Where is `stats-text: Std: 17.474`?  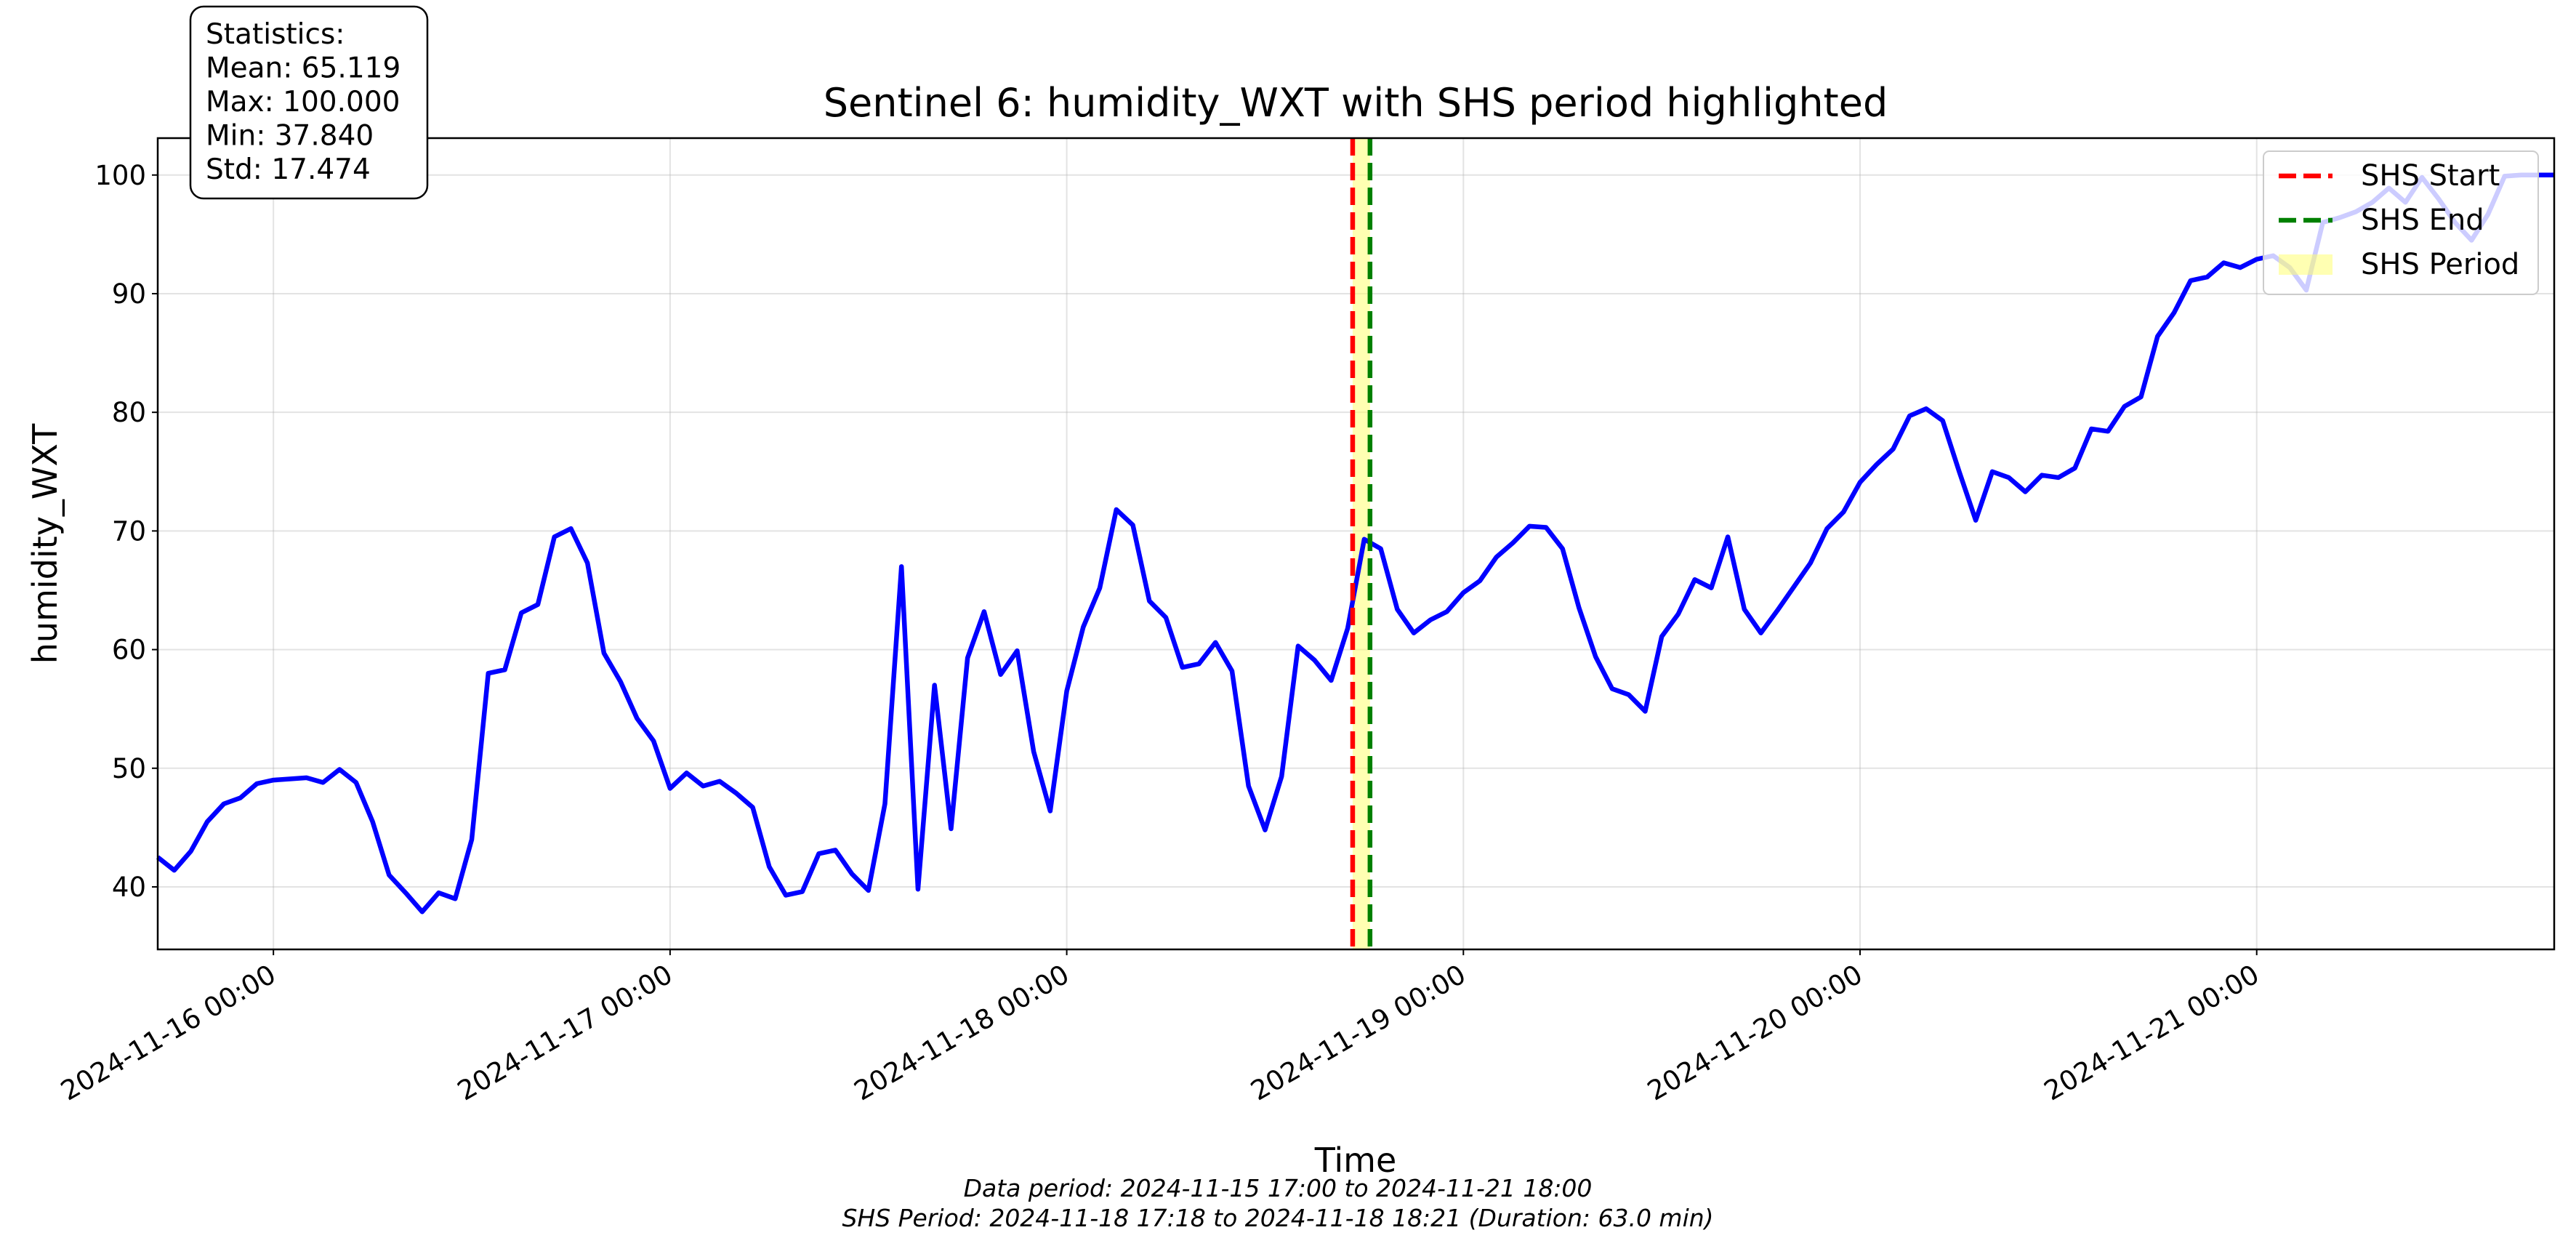
stats-text: Std: 17.474 is located at coordinates (288, 169).